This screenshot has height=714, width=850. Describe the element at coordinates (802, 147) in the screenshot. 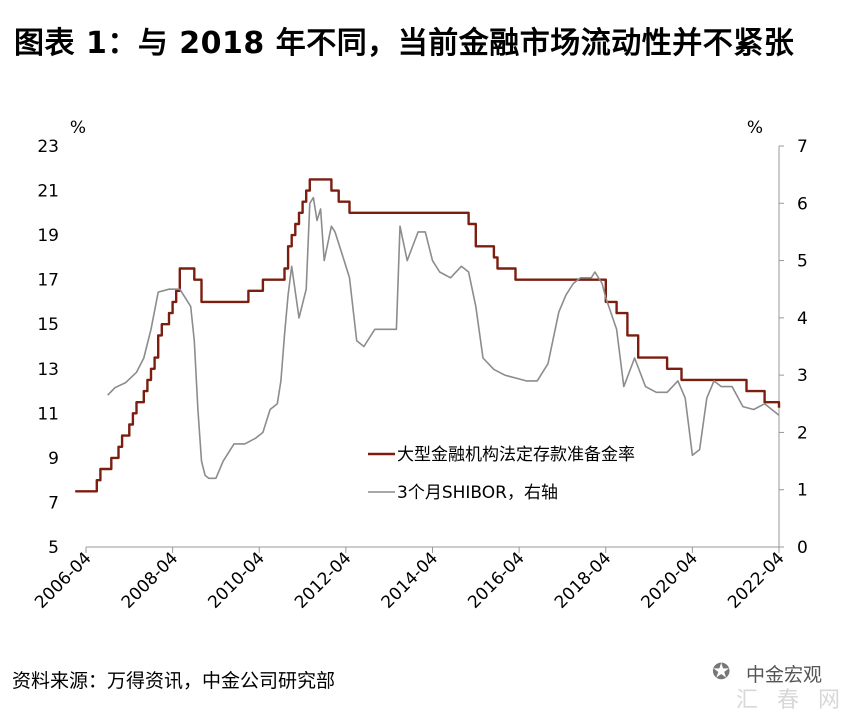

I see `right-tick-label: 7` at that location.